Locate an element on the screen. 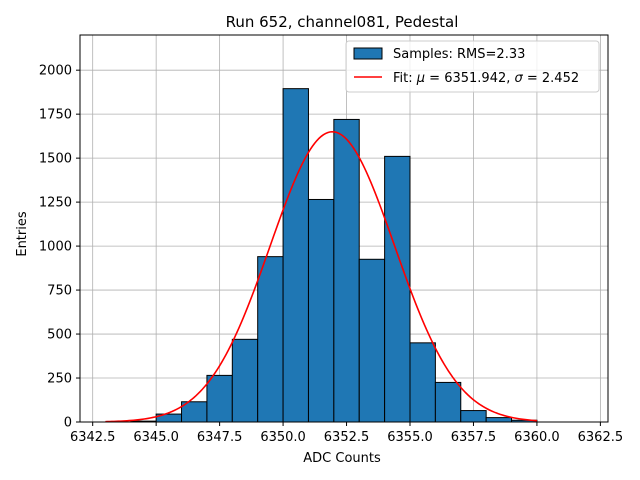 Image resolution: width=640 pixels, height=480 pixels. legend-fit-sigma-symbol: σ is located at coordinates (519, 78).